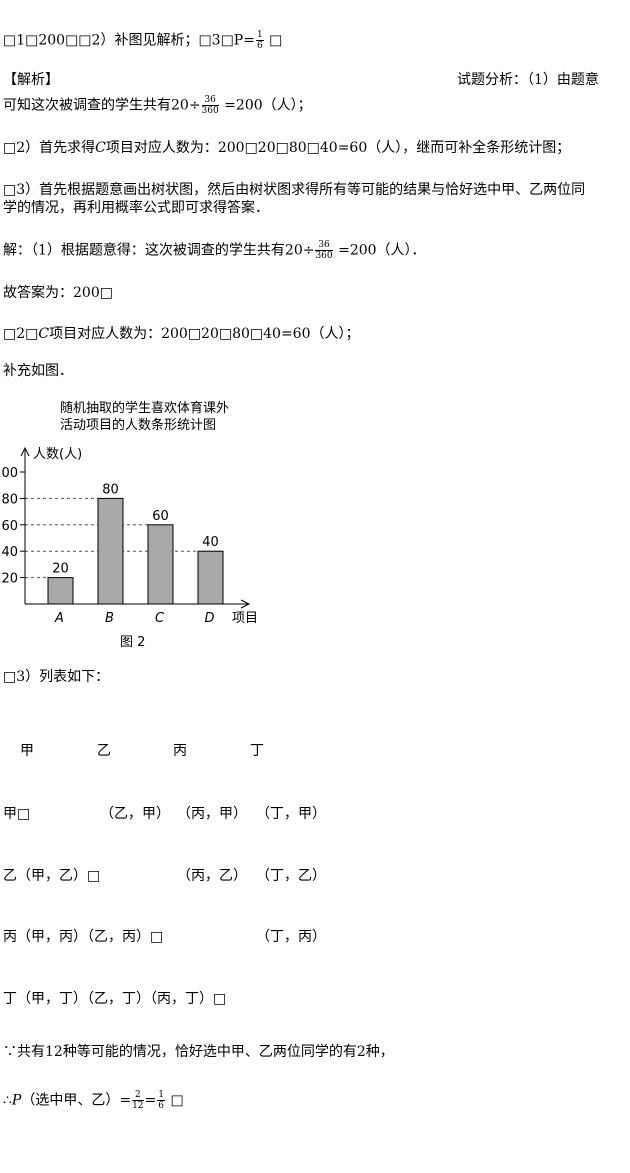  What do you see at coordinates (16, 1100) in the screenshot?
I see `p-symbol: P` at bounding box center [16, 1100].